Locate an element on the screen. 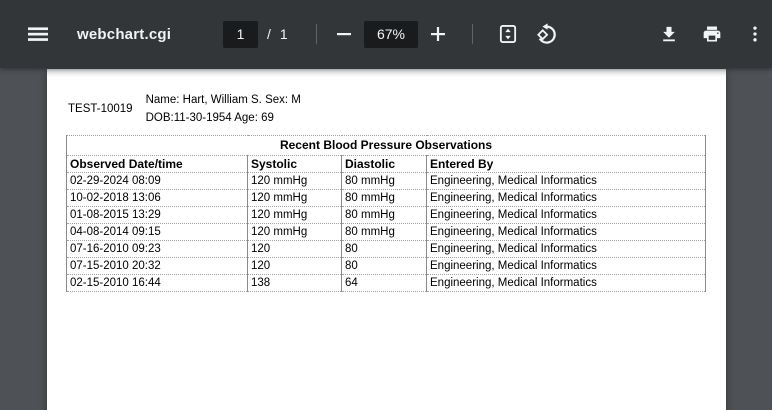 The height and width of the screenshot is (410, 772). cell-observed: 02-15-2010 16:44 is located at coordinates (157, 283).